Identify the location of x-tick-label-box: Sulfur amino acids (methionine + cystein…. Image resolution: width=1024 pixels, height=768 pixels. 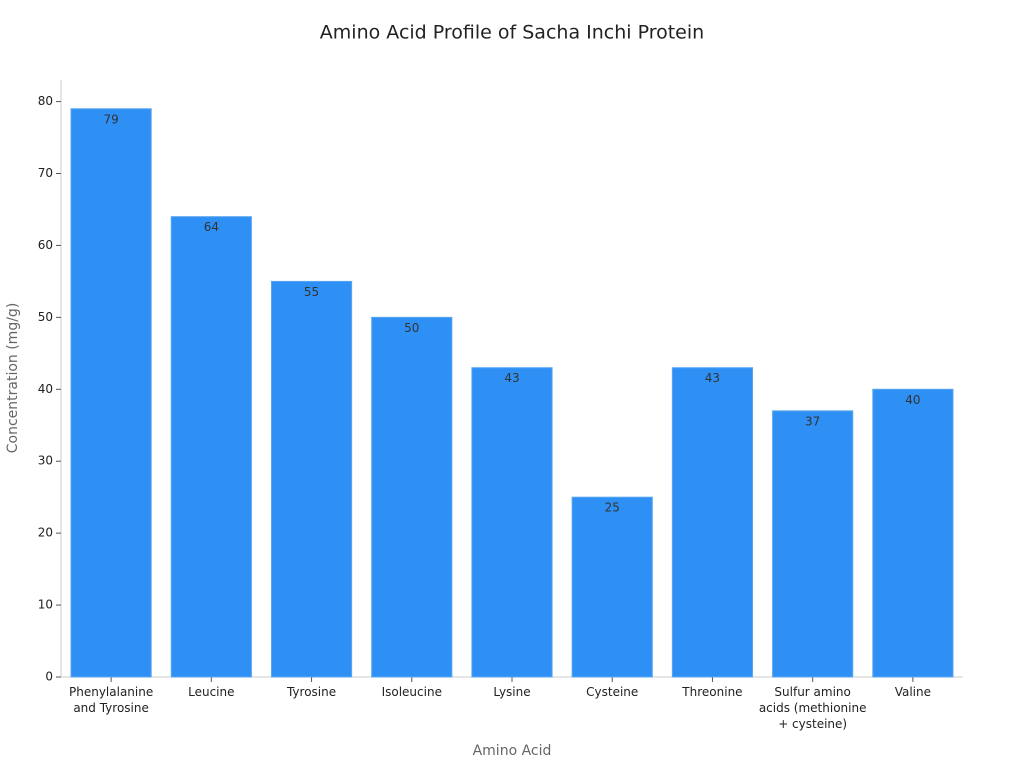
(812, 708).